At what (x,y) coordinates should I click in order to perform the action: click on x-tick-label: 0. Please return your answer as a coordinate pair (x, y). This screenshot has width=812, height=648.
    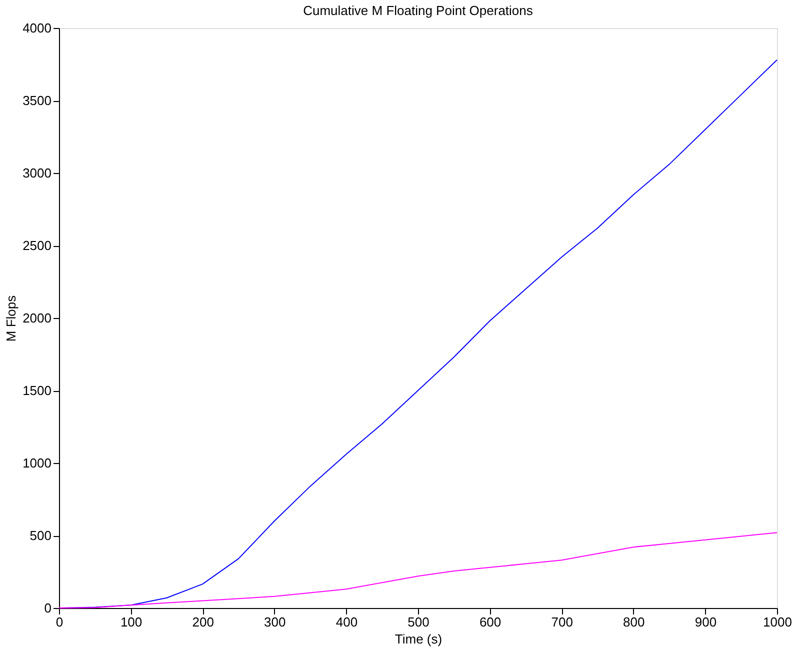
    Looking at the image, I should click on (60, 622).